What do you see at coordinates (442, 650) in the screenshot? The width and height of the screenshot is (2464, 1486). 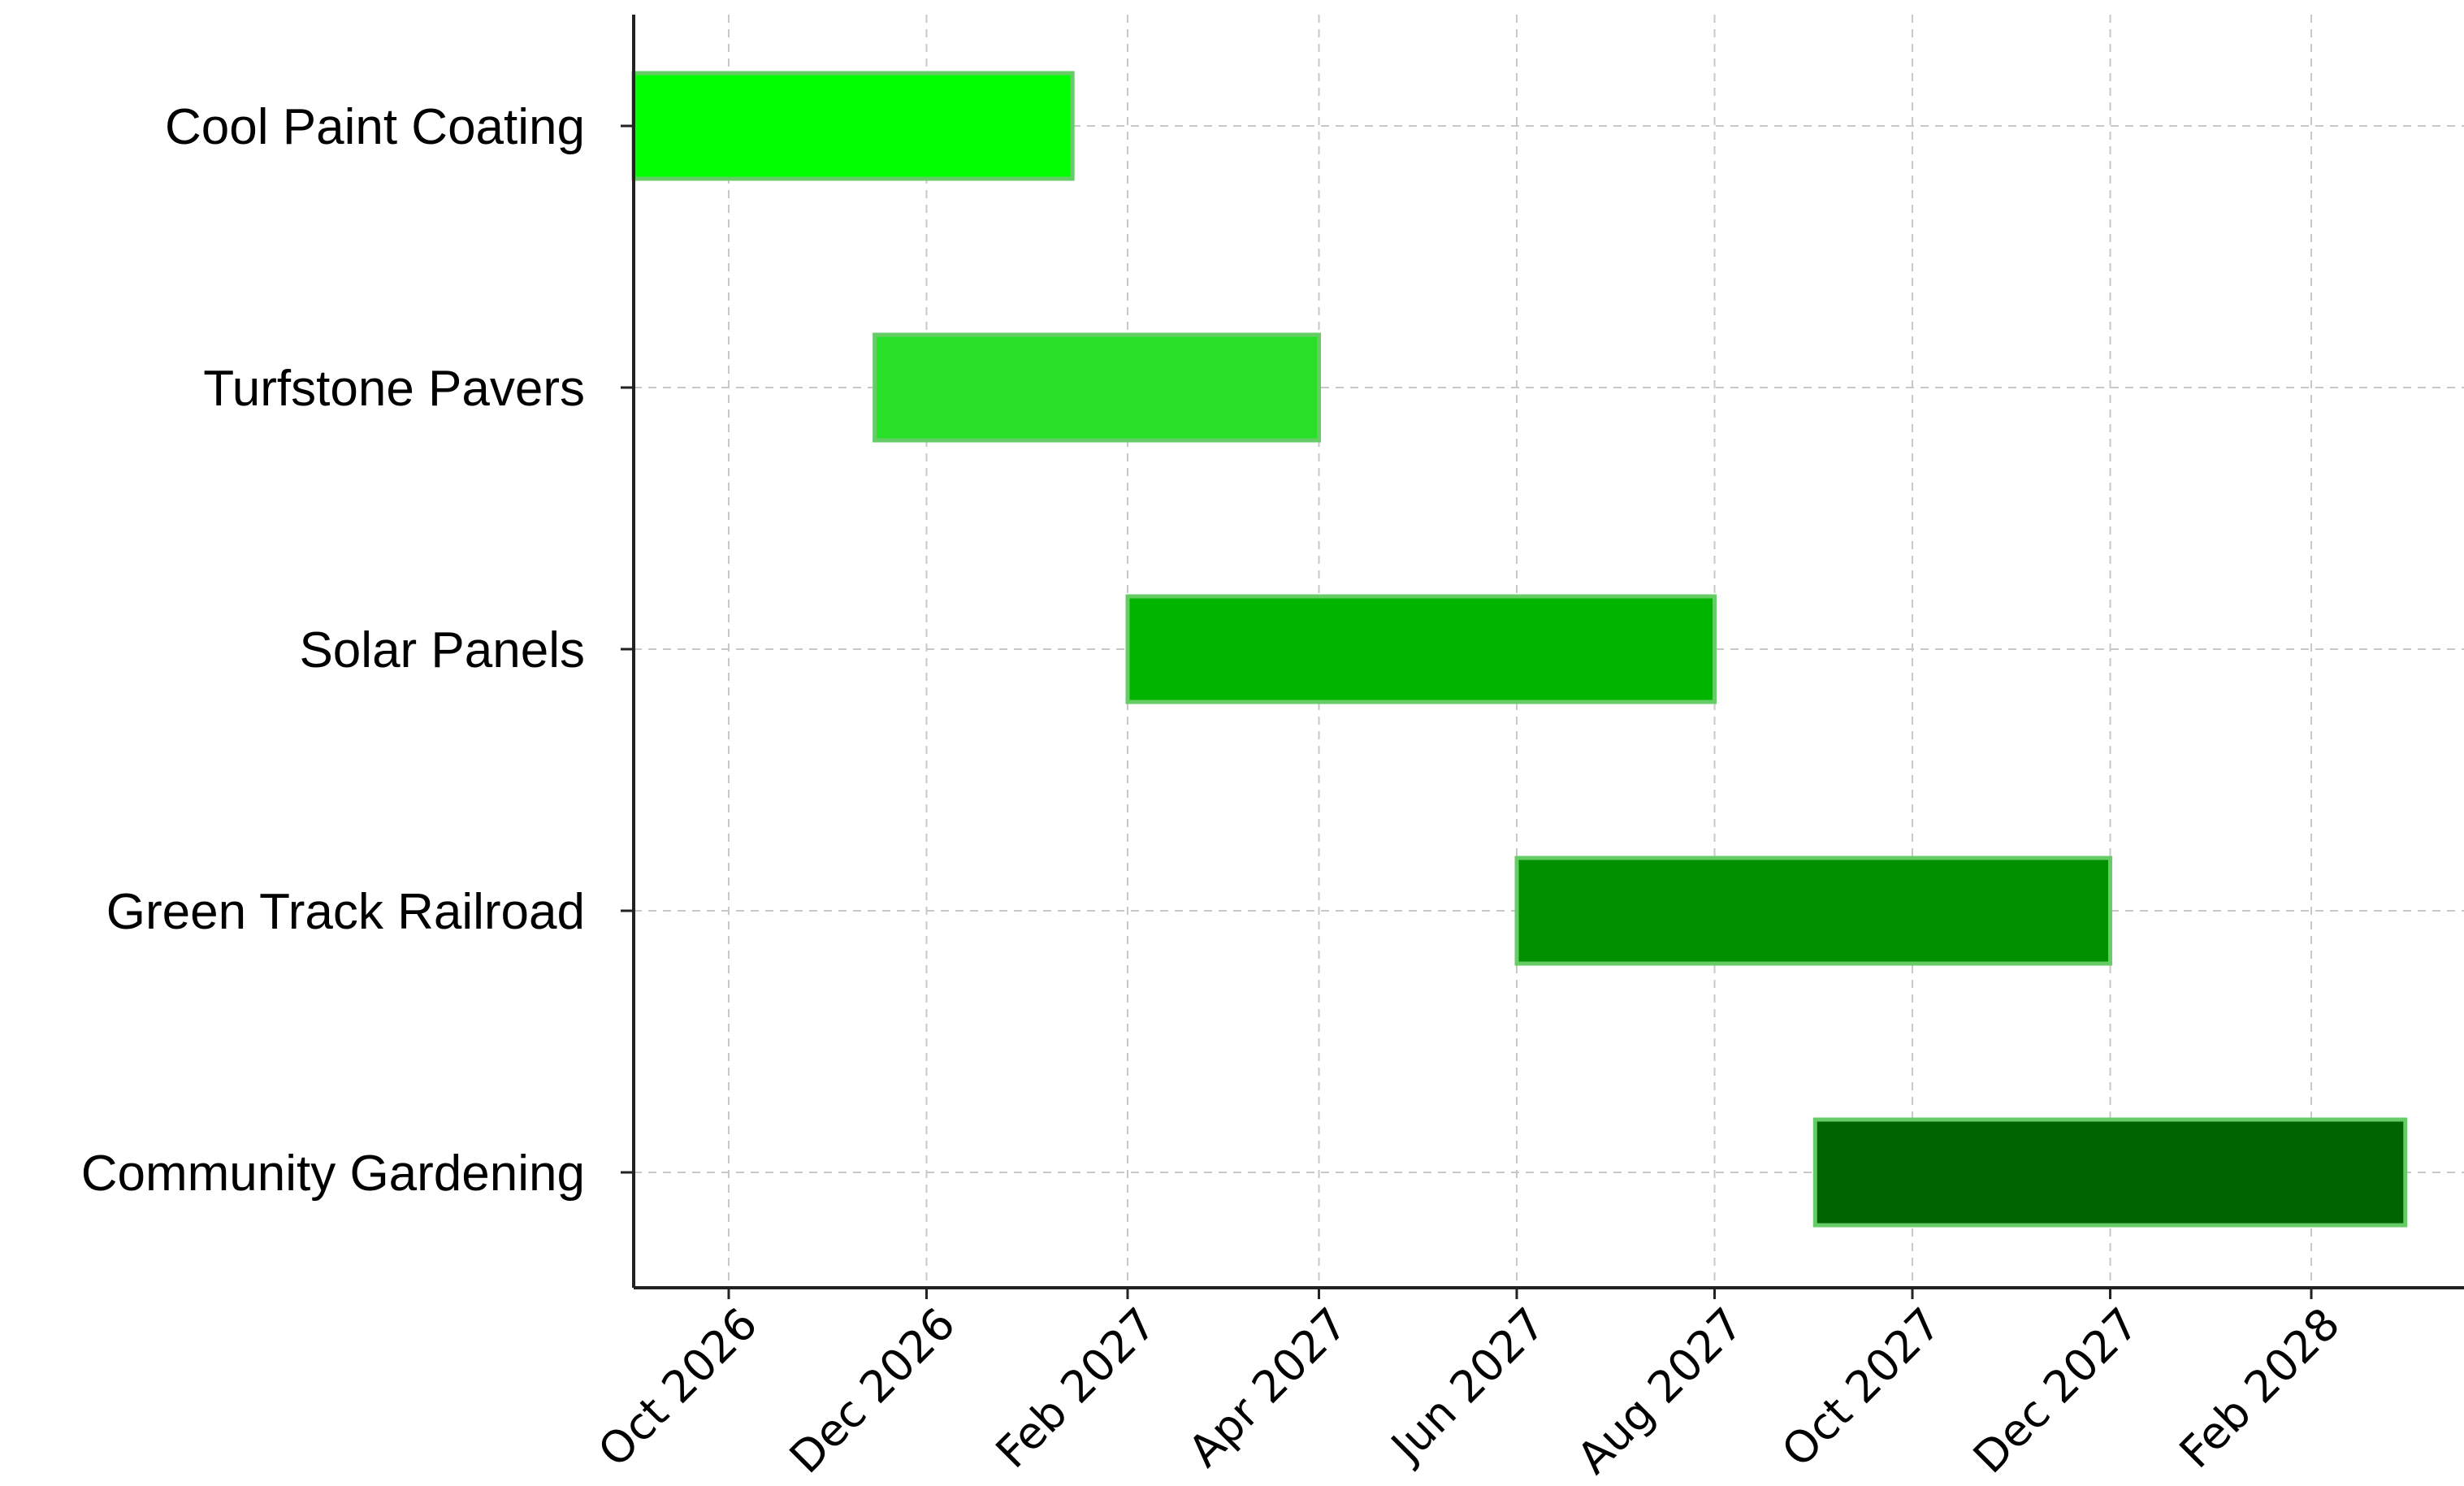 I see `category-label: Solar Panels` at bounding box center [442, 650].